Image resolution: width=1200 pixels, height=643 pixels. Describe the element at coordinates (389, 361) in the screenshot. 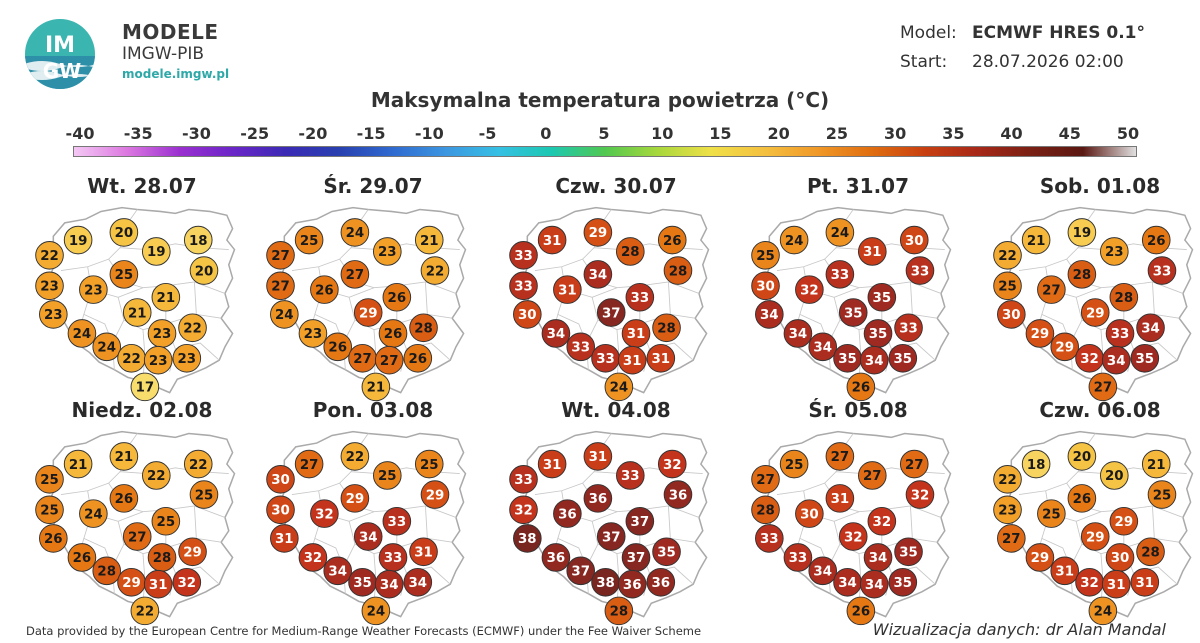

I see `temperature-label: 27` at that location.